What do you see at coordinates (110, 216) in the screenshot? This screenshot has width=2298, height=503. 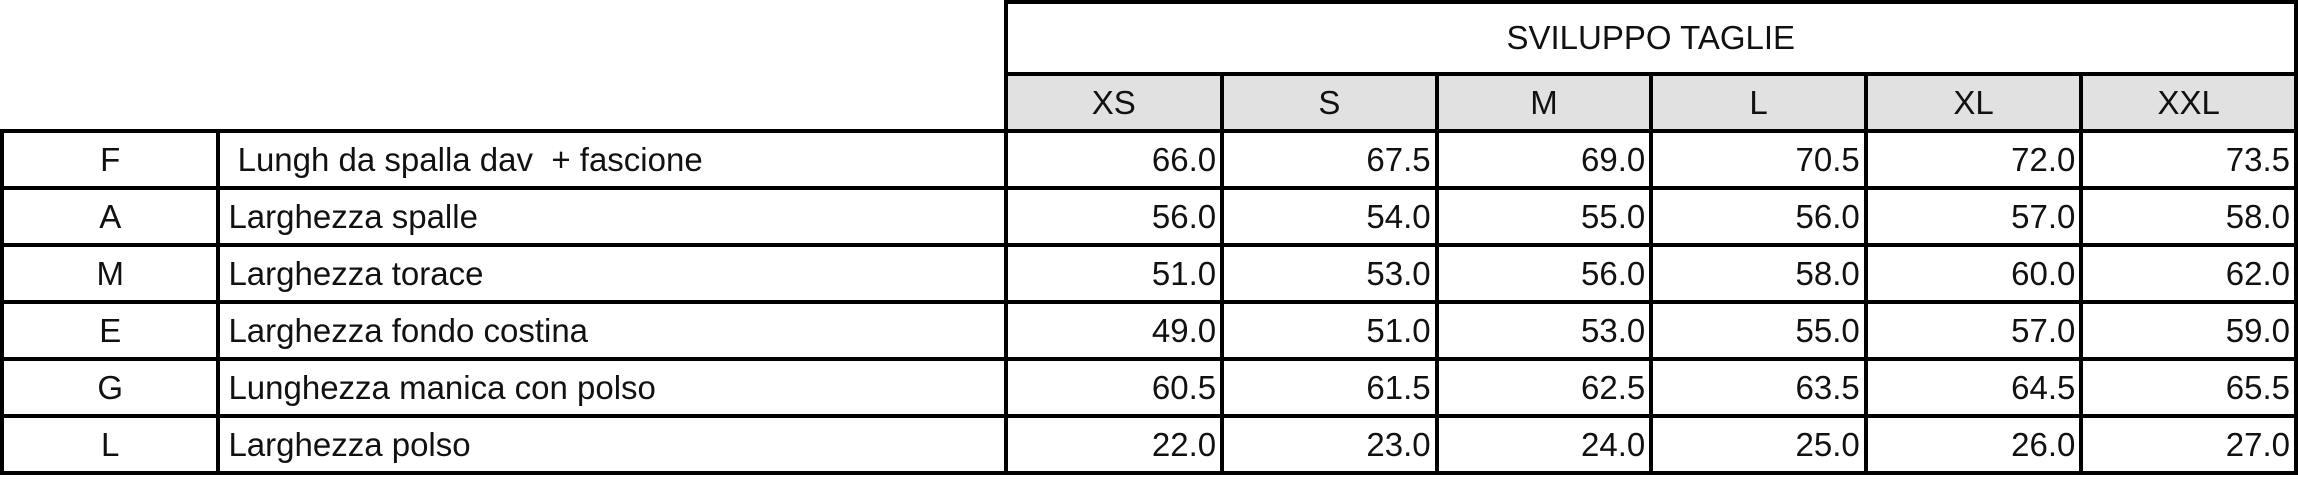 I see `measure-code: A` at bounding box center [110, 216].